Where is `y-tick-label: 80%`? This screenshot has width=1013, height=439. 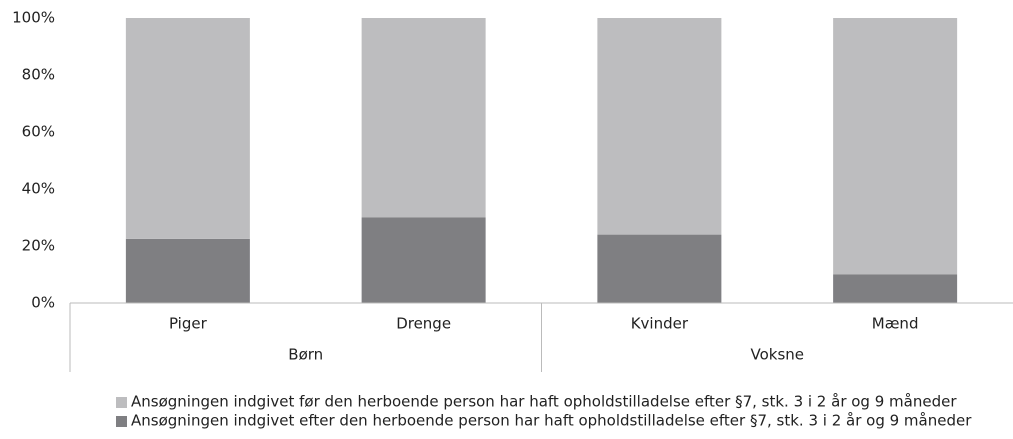
y-tick-label: 80% is located at coordinates (38, 75).